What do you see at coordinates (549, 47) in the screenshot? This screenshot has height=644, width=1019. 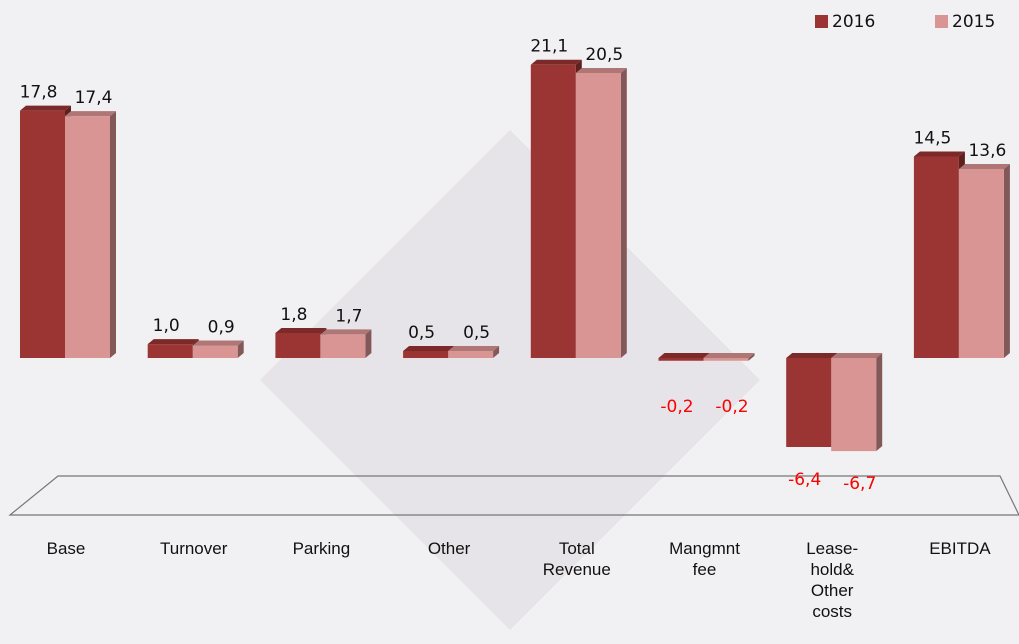 I see `data-label: 21,1` at bounding box center [549, 47].